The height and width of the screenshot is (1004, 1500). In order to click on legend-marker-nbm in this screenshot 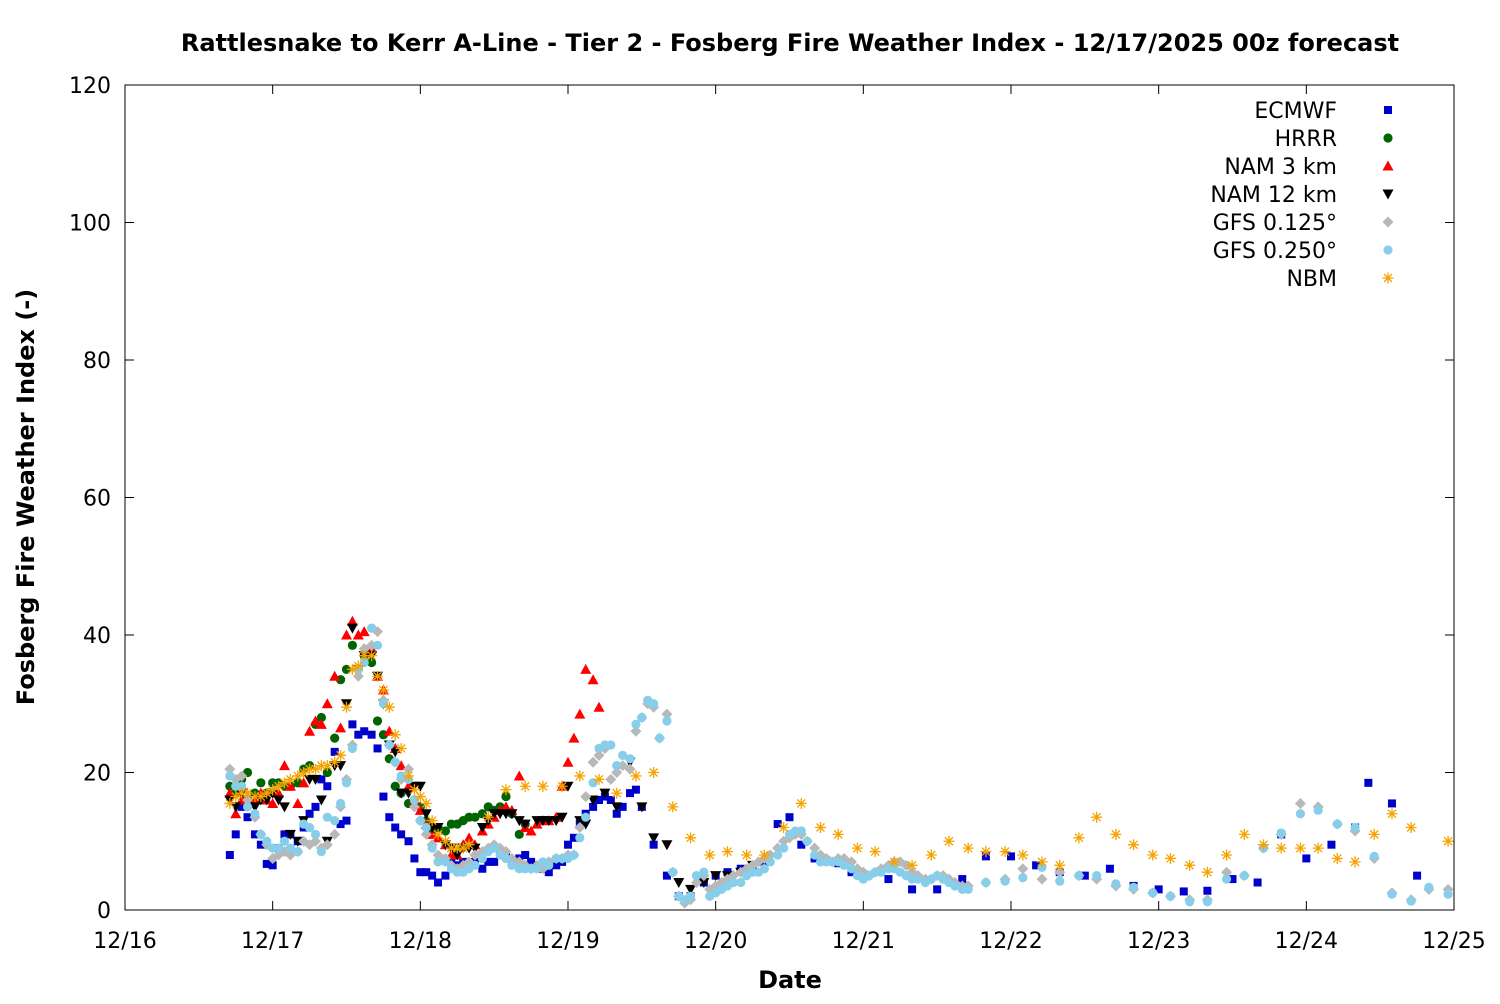, I will do `click(1388, 278)`.